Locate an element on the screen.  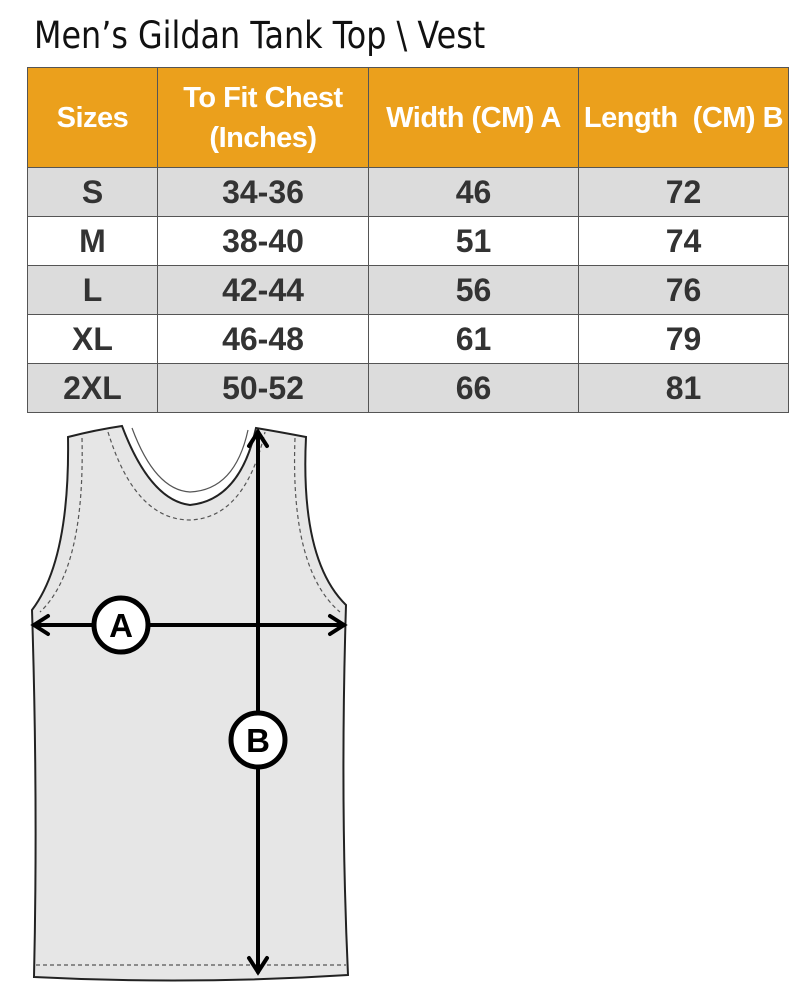
header-chest: To Fit Chest (Inches) is located at coordinates (263, 117).